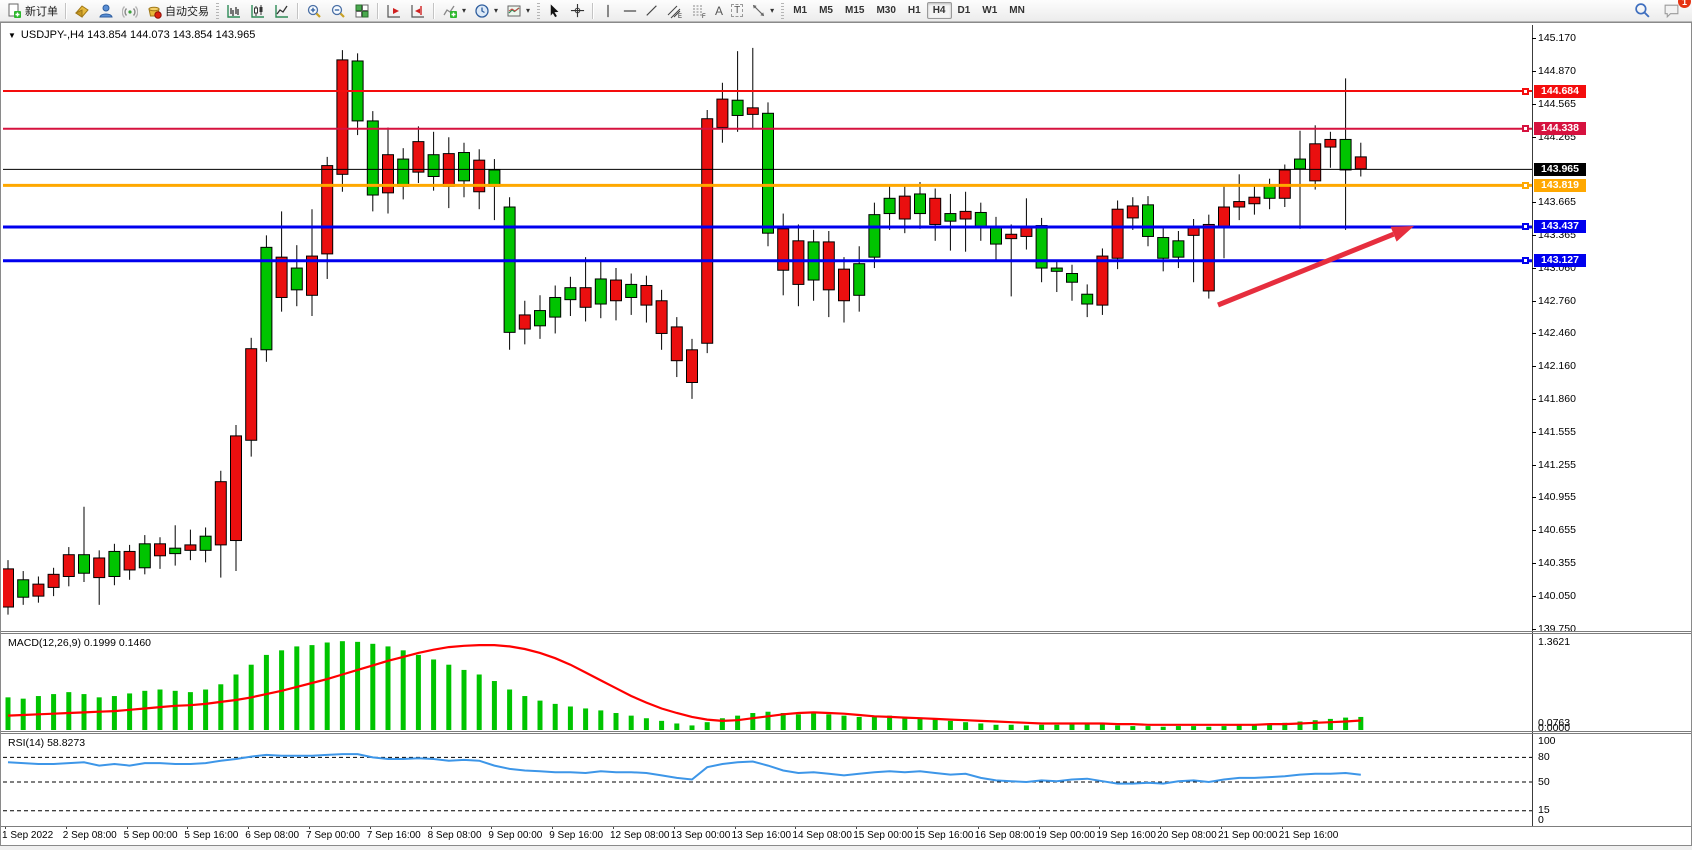  What do you see at coordinates (418, 10) in the screenshot?
I see `chart-shift-button` at bounding box center [418, 10].